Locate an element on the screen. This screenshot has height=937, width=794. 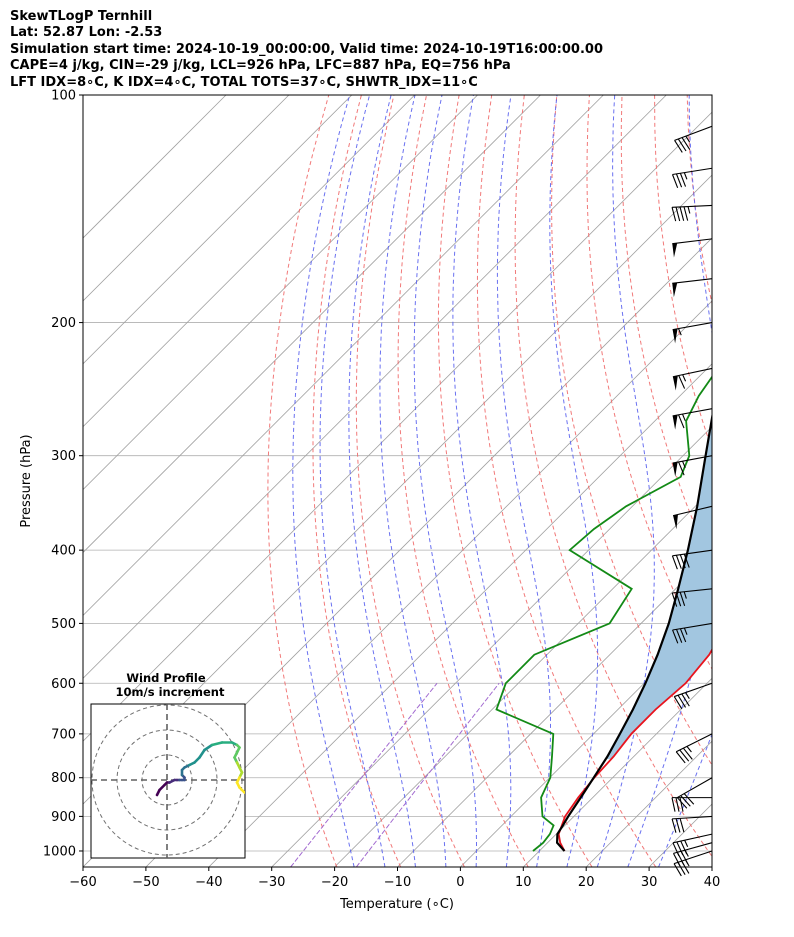
moist-adiabat--15 is located at coordinates (352, 481).